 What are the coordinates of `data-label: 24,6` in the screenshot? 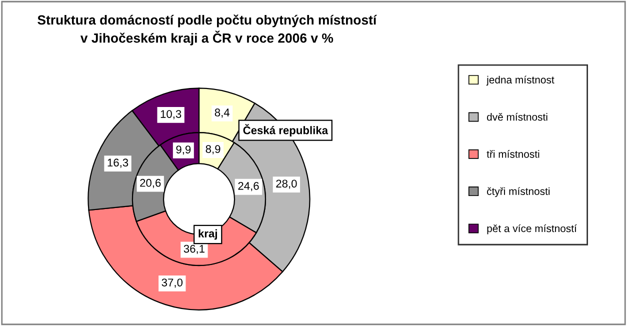 It's located at (248, 187).